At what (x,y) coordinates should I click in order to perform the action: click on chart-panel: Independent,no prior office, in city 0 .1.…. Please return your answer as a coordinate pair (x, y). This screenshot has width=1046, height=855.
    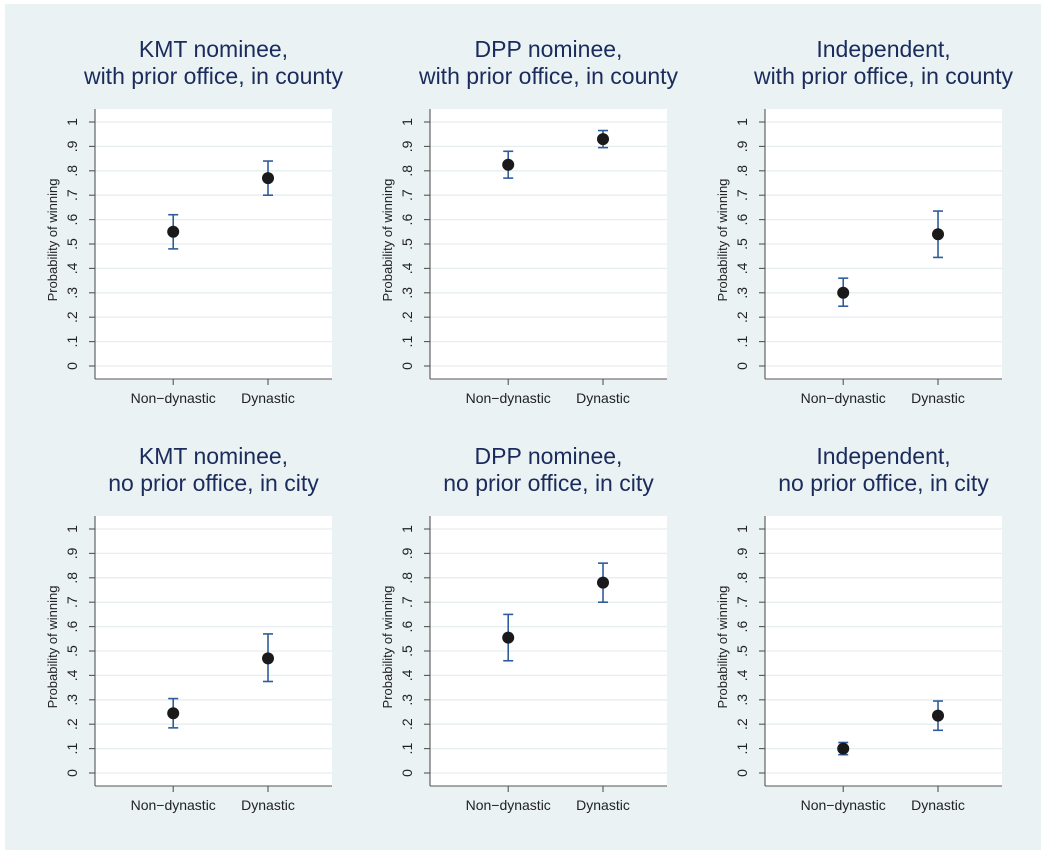
    Looking at the image, I should click on (858, 628).